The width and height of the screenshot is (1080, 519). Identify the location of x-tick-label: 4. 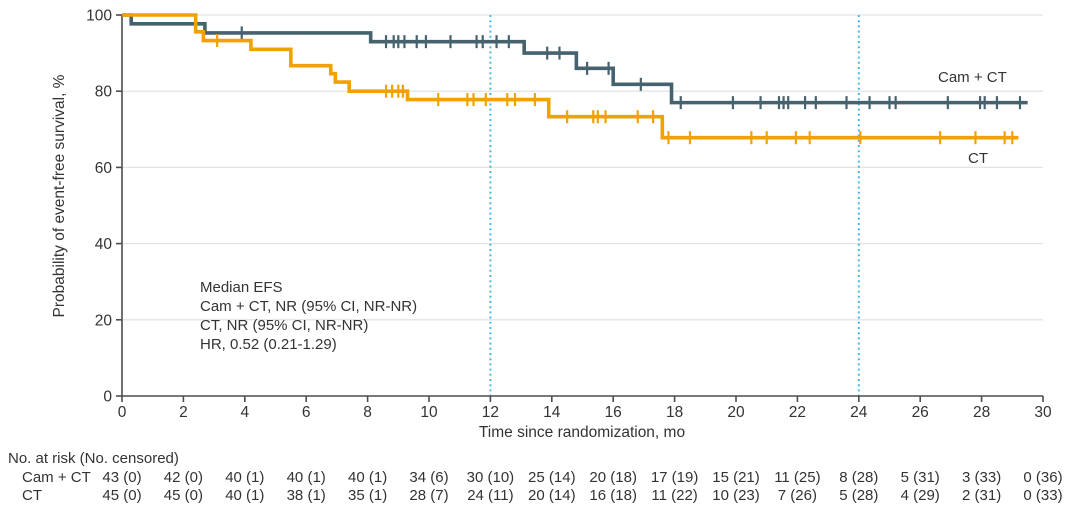
(244, 412).